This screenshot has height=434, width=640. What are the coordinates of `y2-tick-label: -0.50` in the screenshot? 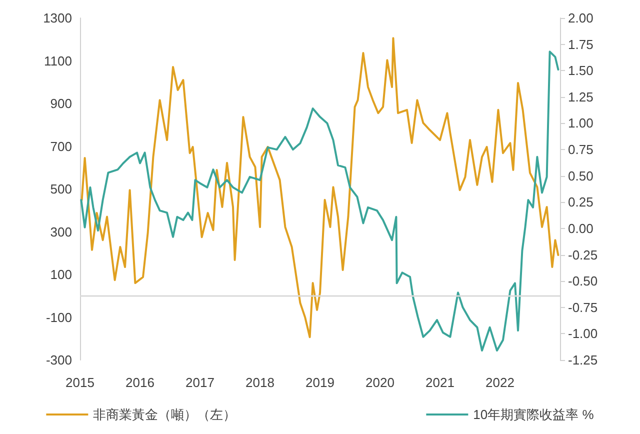 It's located at (583, 281).